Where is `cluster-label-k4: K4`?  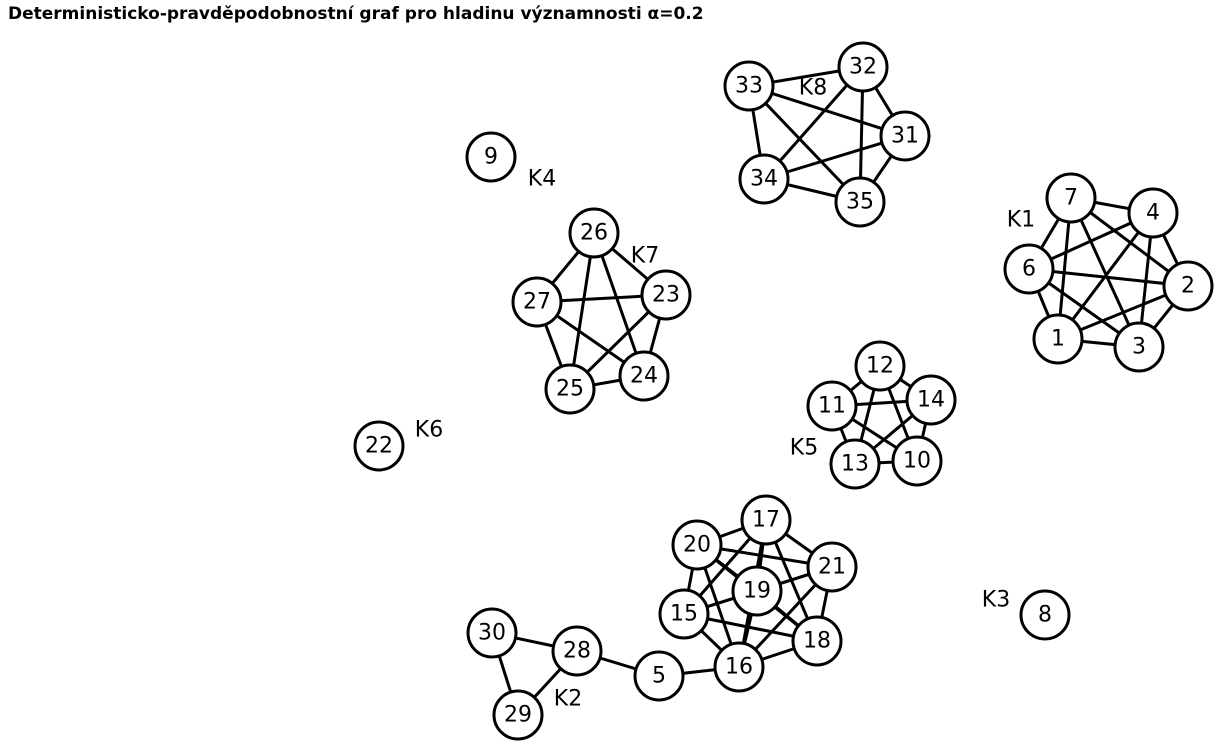 cluster-label-k4: K4 is located at coordinates (542, 179).